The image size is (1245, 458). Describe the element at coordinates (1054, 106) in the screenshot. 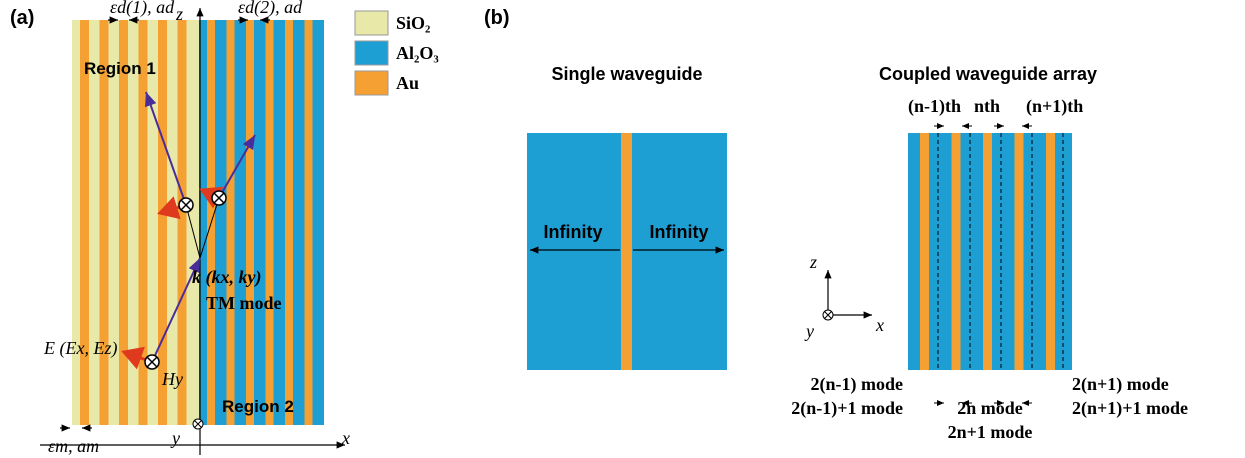

I see `waveguide-index: (n+1)th` at that location.